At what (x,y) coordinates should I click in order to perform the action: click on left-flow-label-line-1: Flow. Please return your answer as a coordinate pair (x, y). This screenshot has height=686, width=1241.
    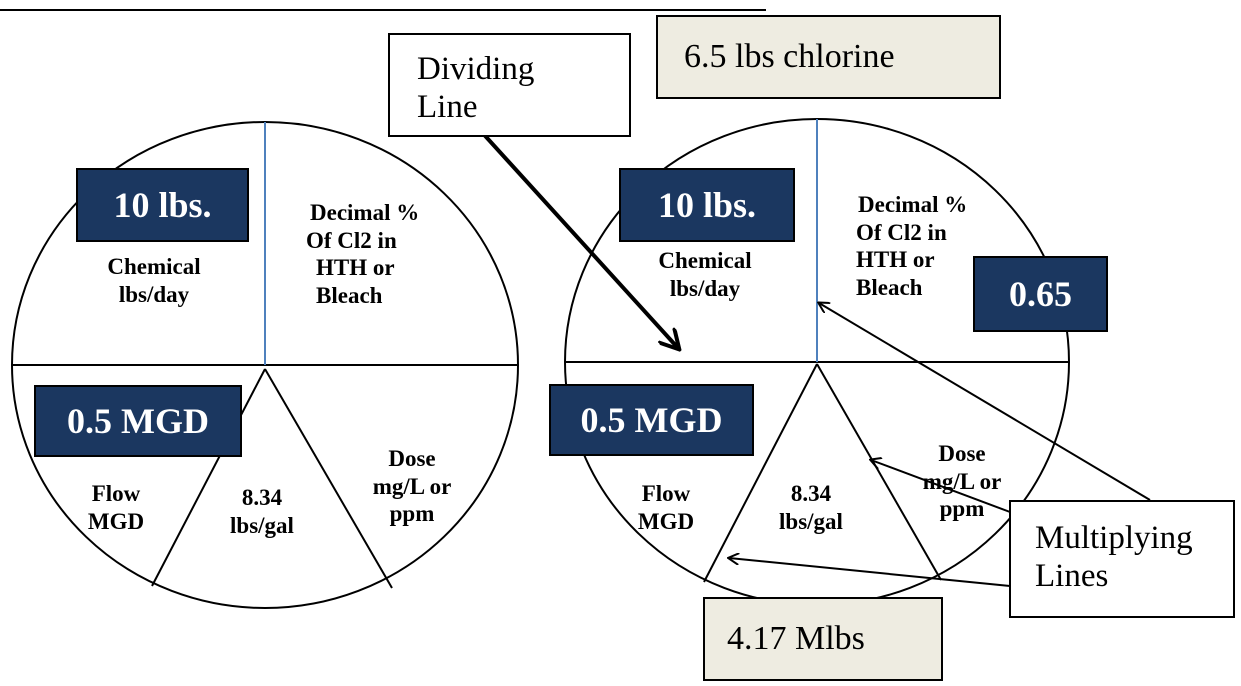
    Looking at the image, I should click on (116, 493).